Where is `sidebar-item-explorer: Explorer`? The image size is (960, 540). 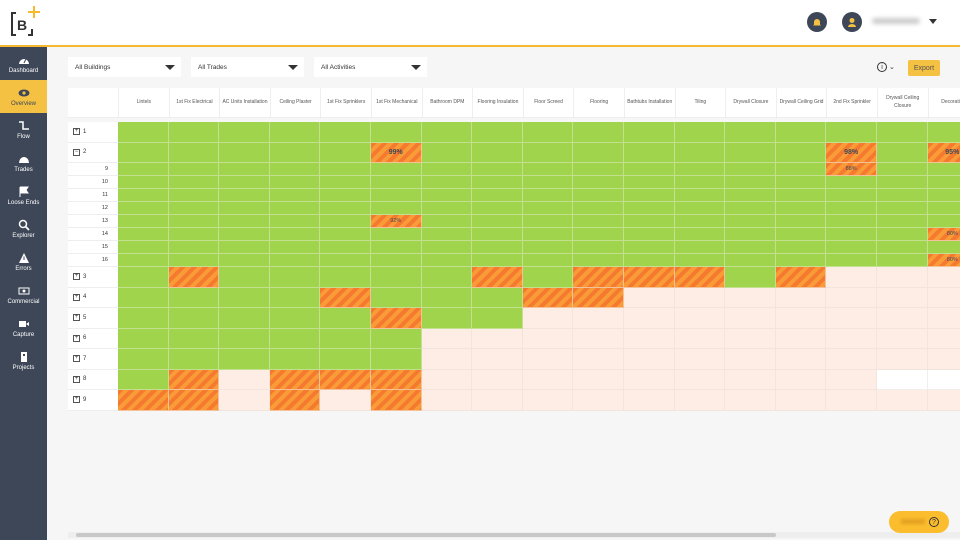 sidebar-item-explorer: Explorer is located at coordinates (23, 228).